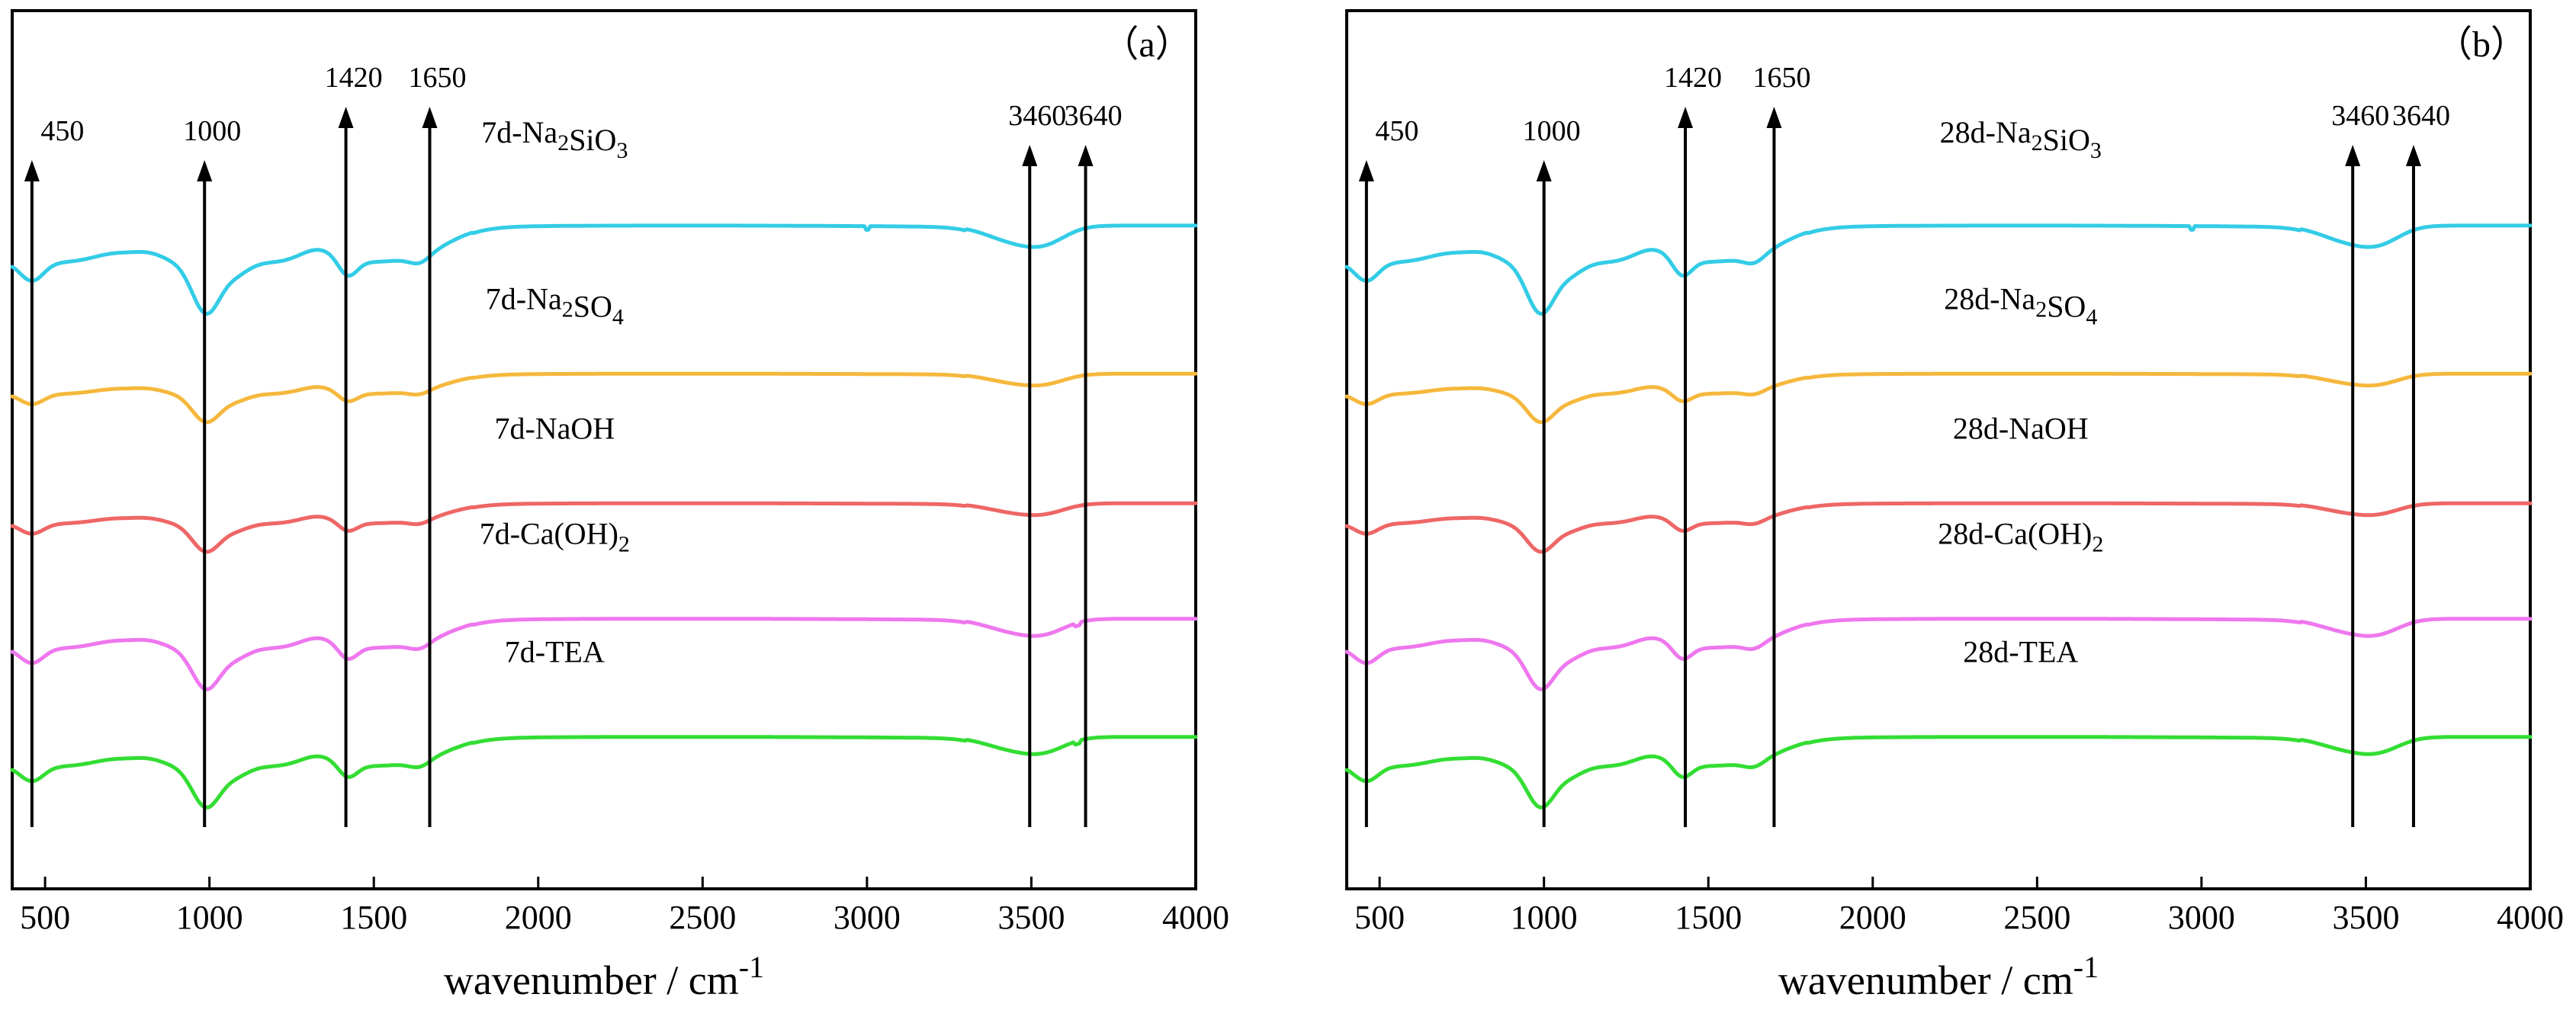 Image resolution: width=2576 pixels, height=1023 pixels. Describe the element at coordinates (604, 772) in the screenshot. I see `series-line-7d-tea` at that location.